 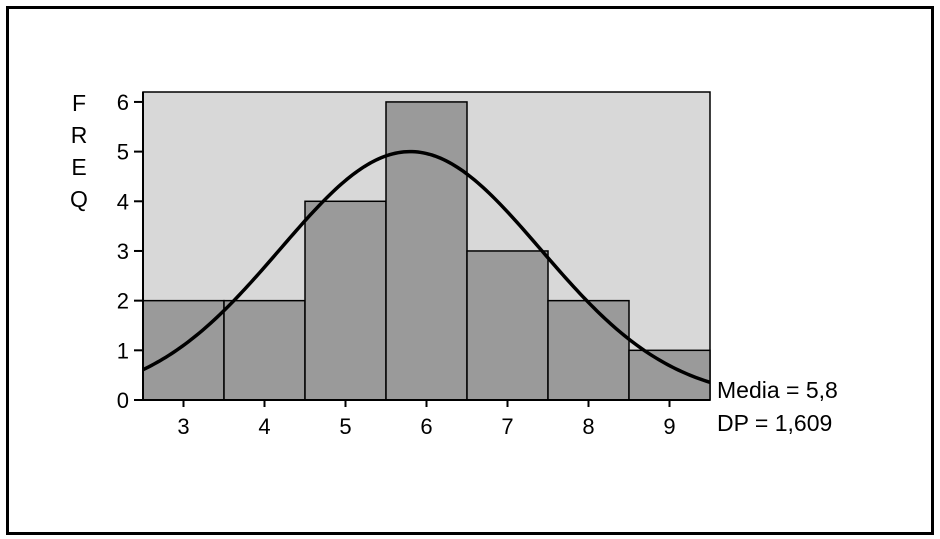 I want to click on y-tick-label: 6, so click(x=123, y=102).